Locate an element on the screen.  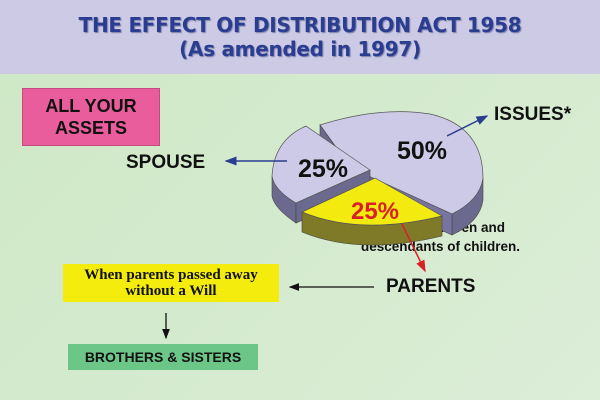
parents-label: PARENTS is located at coordinates (431, 286).